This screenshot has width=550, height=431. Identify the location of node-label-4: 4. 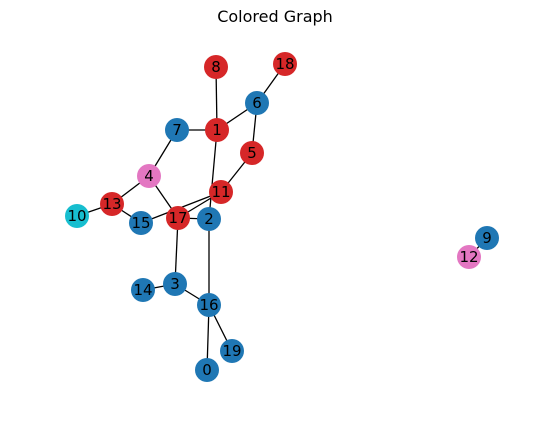
(149, 176).